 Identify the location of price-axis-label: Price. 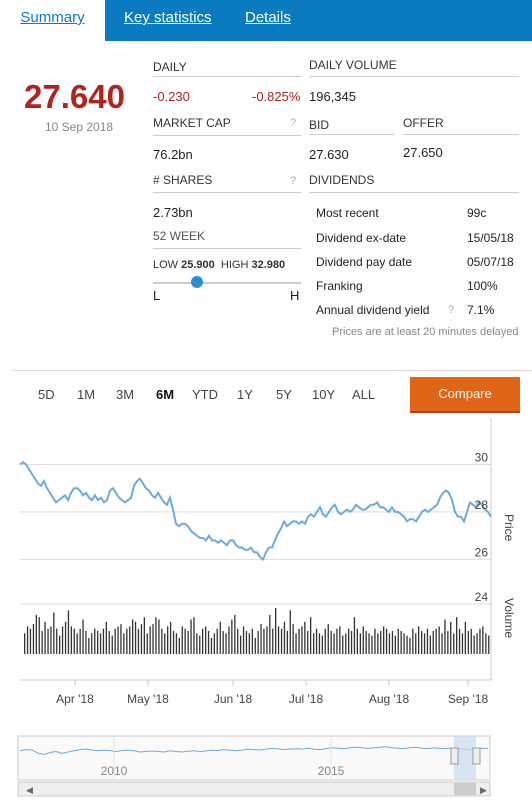
(509, 528).